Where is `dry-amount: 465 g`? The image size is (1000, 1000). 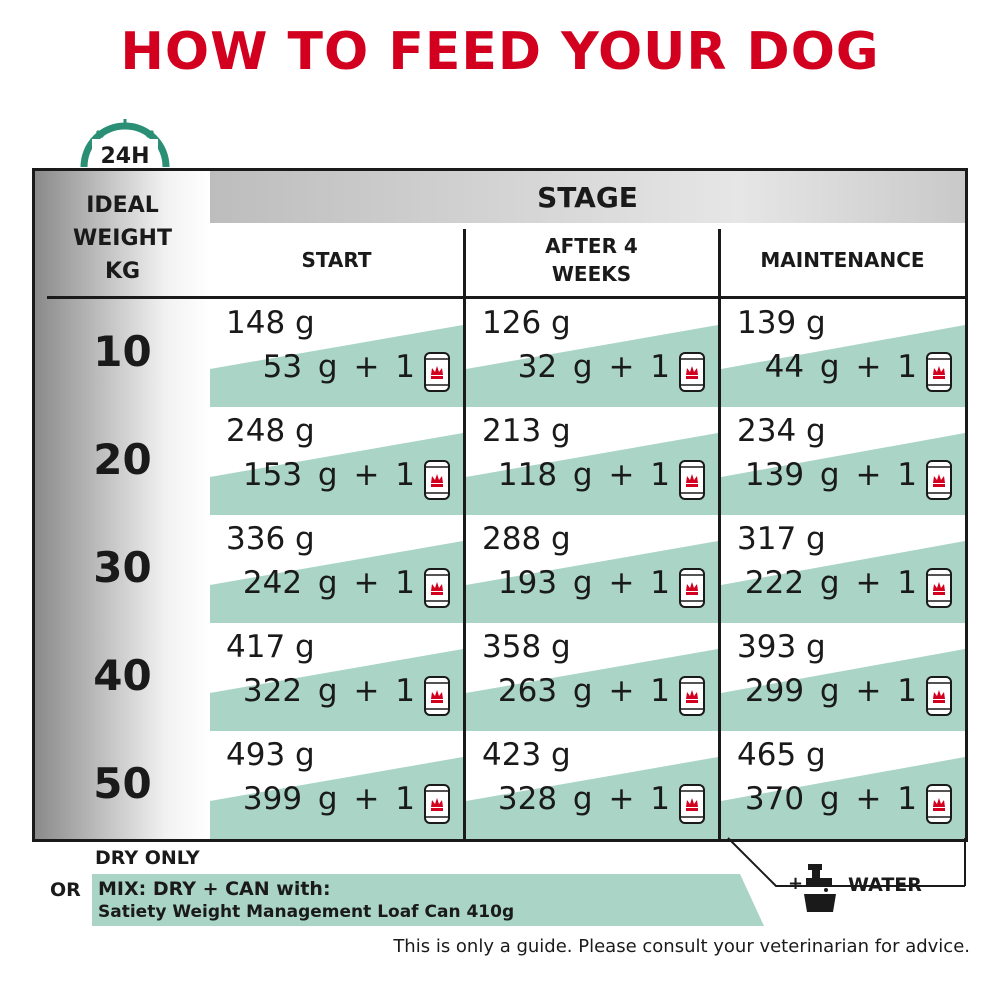 dry-amount: 465 g is located at coordinates (781, 755).